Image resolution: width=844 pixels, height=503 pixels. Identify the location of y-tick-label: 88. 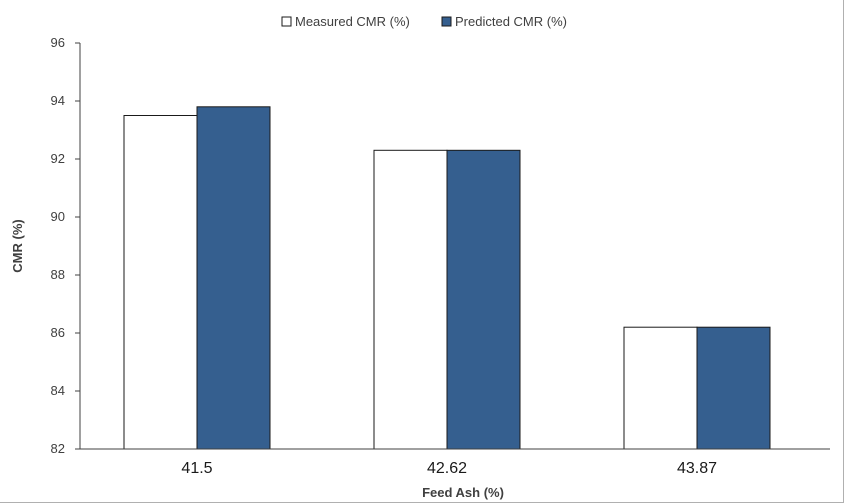
(58, 274).